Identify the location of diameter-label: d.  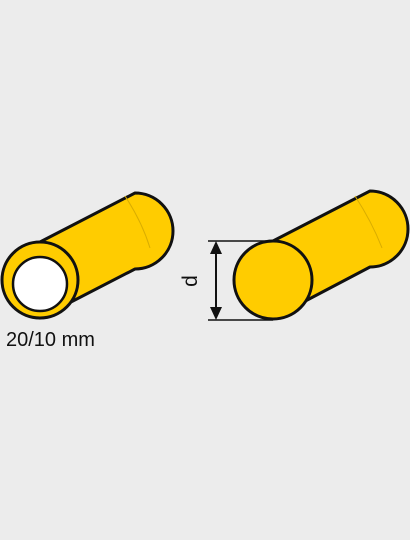
(190, 281).